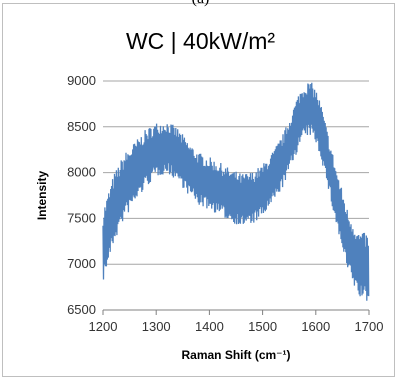 The image size is (401, 381). Describe the element at coordinates (209, 326) in the screenshot. I see `x-tick-label: 1400` at that location.